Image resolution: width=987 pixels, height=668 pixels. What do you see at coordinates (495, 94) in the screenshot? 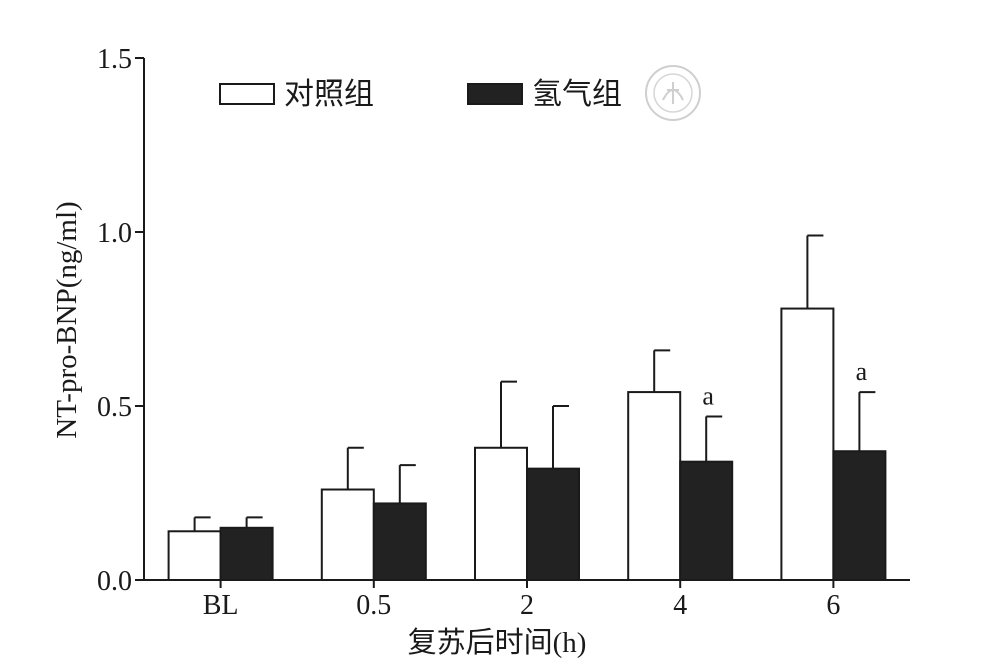
I see `legend-swatch-氢气组` at bounding box center [495, 94].